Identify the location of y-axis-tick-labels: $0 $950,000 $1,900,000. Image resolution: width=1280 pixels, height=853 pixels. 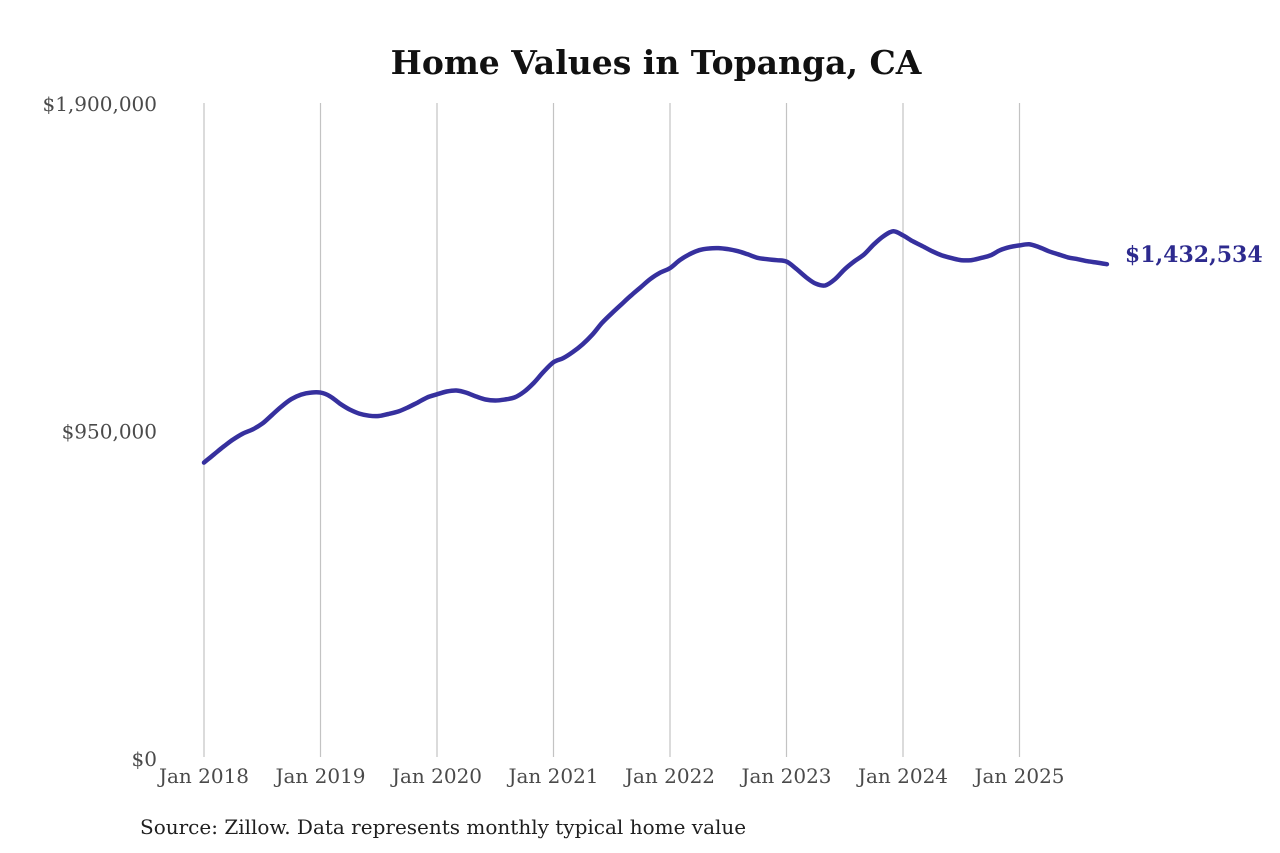
(99, 431).